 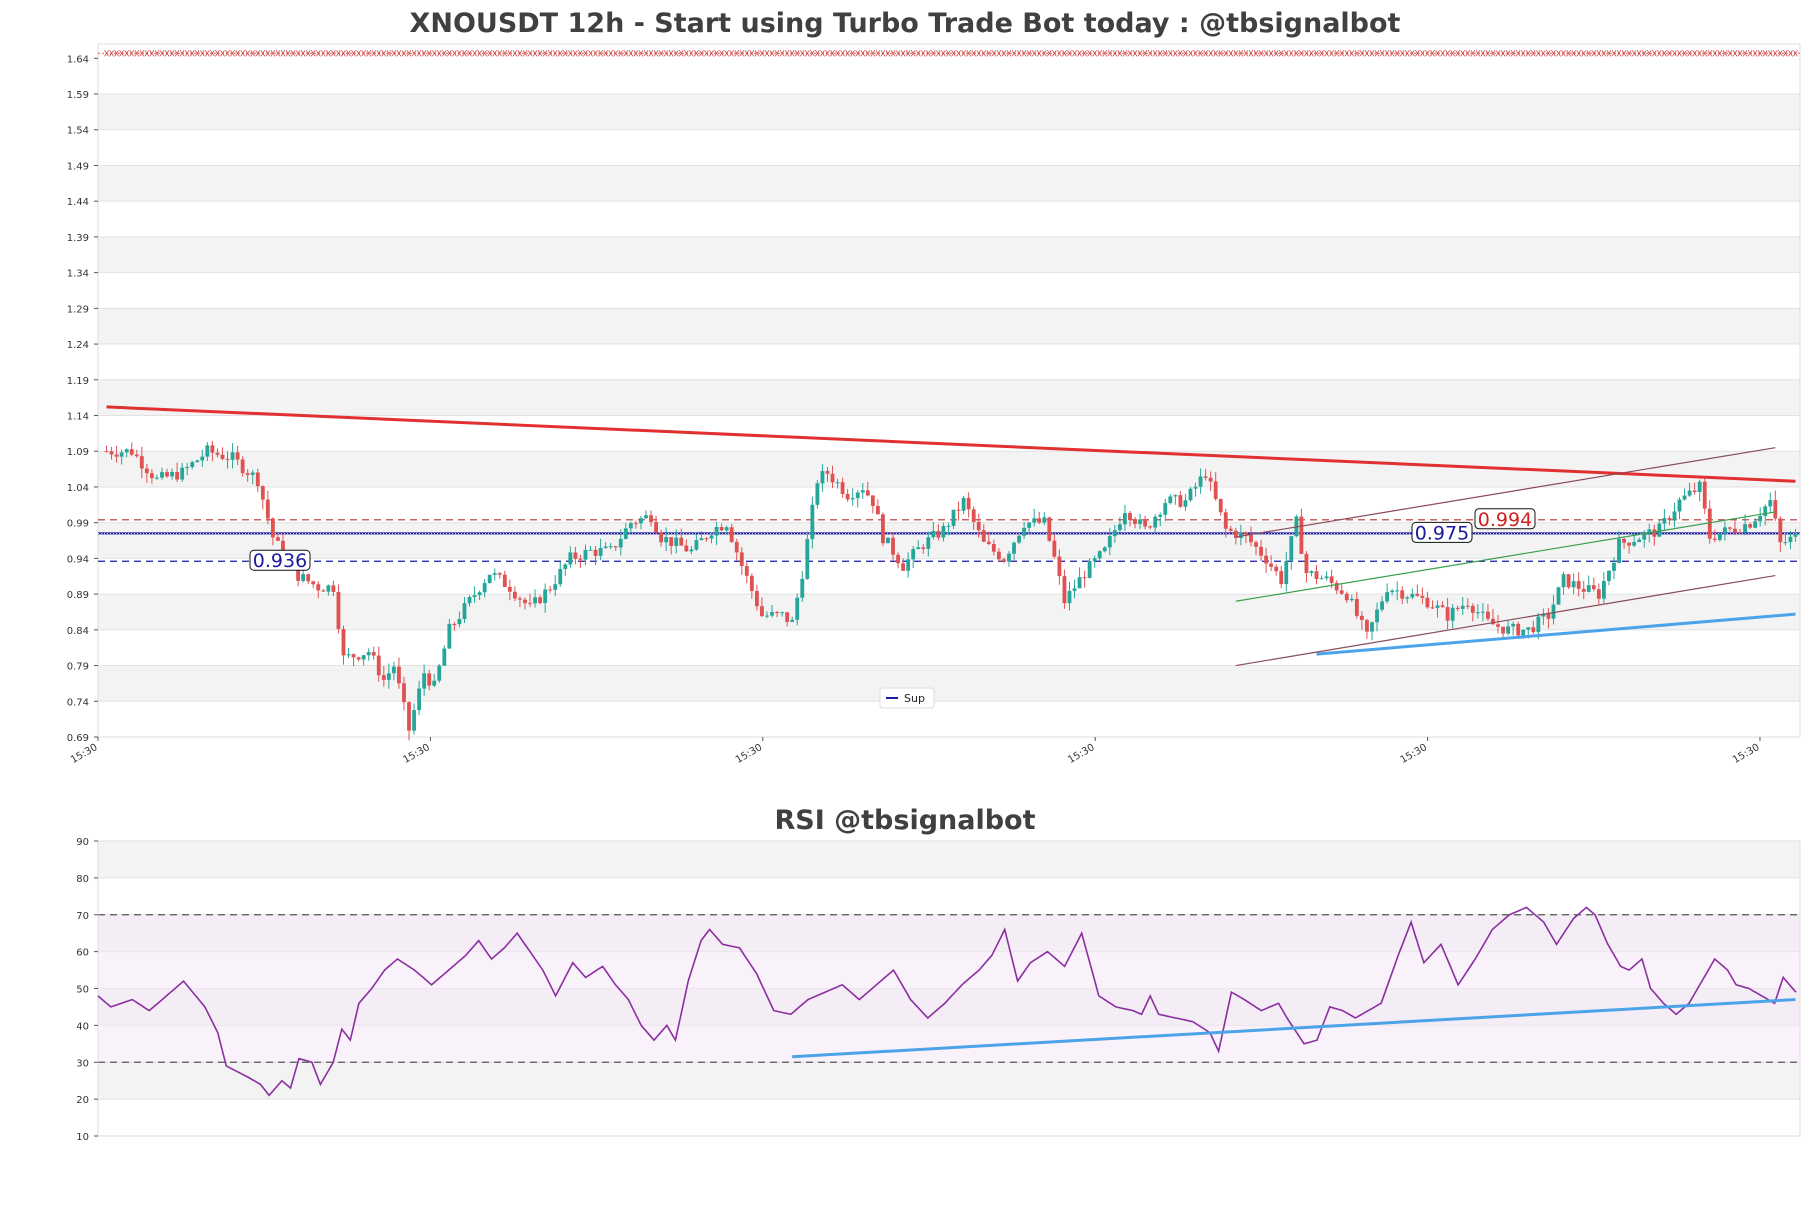 What do you see at coordinates (1505, 556) in the screenshot?
I see `channel-line-mid` at bounding box center [1505, 556].